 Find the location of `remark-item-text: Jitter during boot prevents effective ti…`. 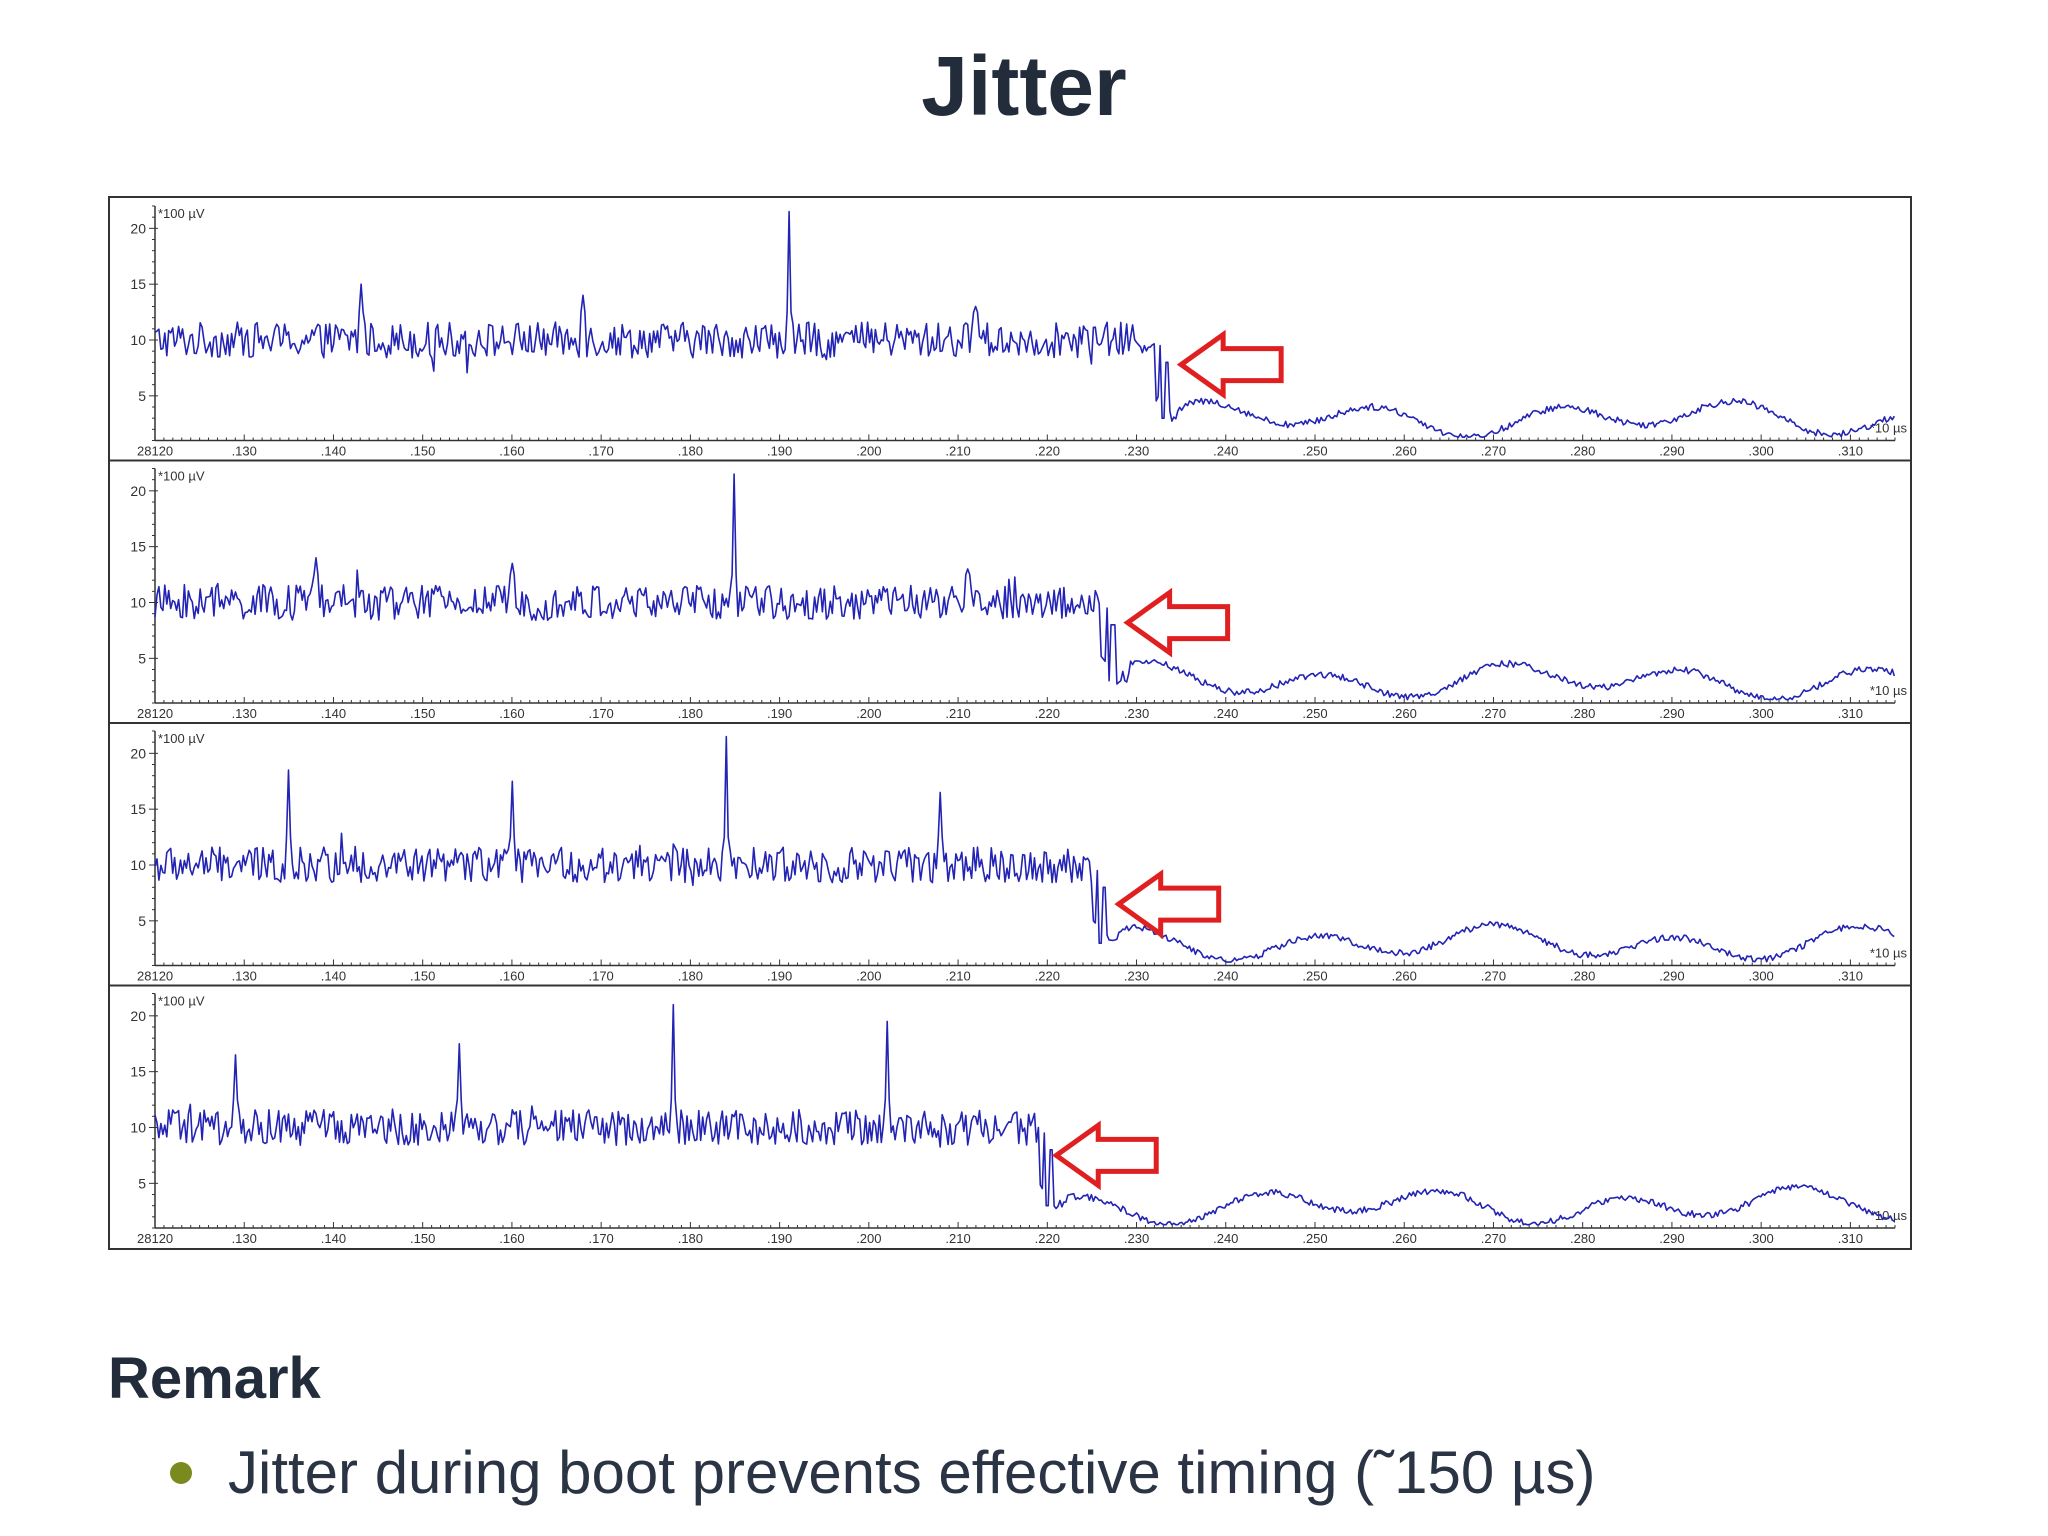

remark-item-text: Jitter during boot prevents effective ti… is located at coordinates (912, 1472).